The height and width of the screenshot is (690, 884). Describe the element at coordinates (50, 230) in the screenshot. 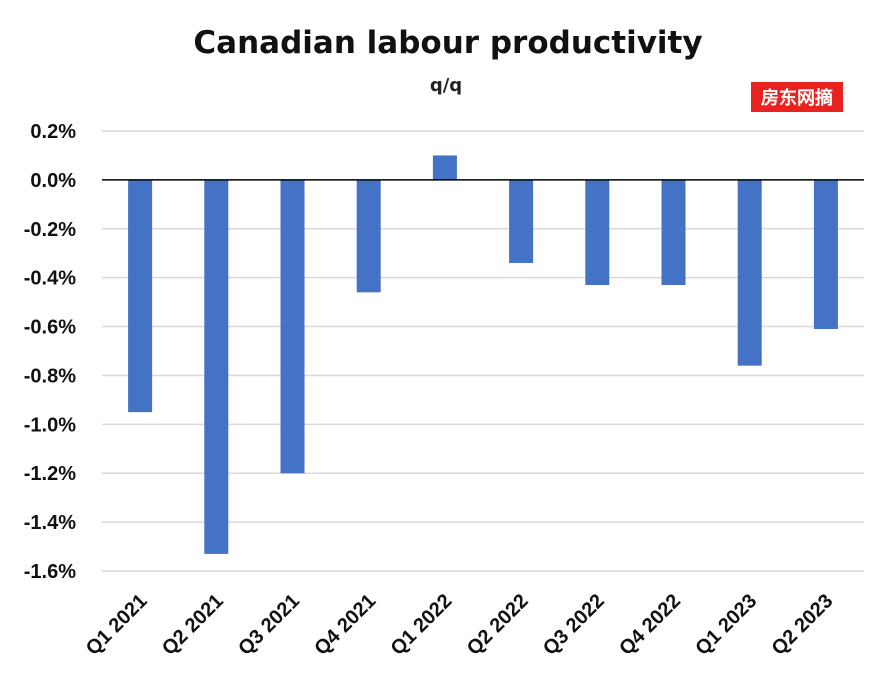

I see `y-tick-label: -0.2%` at that location.